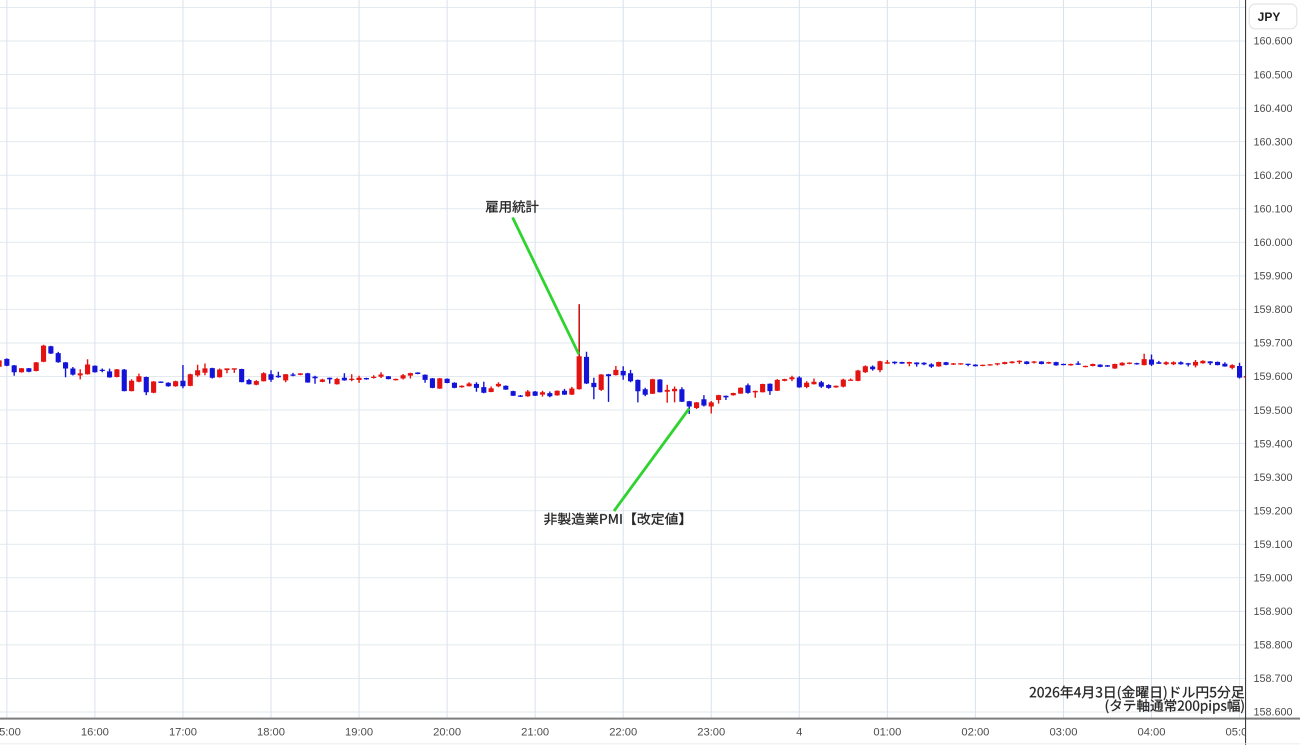 Image resolution: width=1300 pixels, height=750 pixels. What do you see at coordinates (1272, 109) in the screenshot?
I see `svg-text: 160.400` at bounding box center [1272, 109].